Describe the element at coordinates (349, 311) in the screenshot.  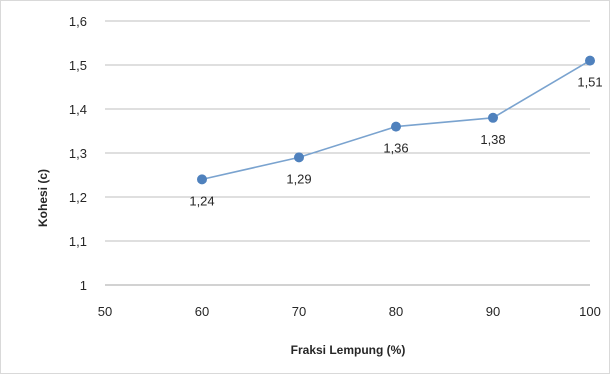
I see `x-axis-tick-labels: 50 60 70 80 90 100` at that location.